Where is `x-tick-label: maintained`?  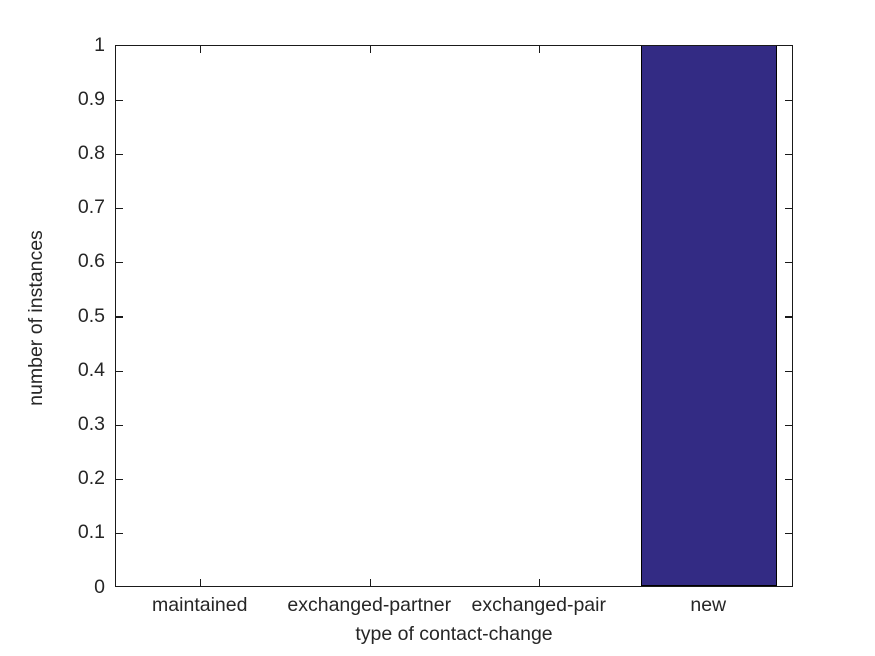
x-tick-label: maintained is located at coordinates (200, 605).